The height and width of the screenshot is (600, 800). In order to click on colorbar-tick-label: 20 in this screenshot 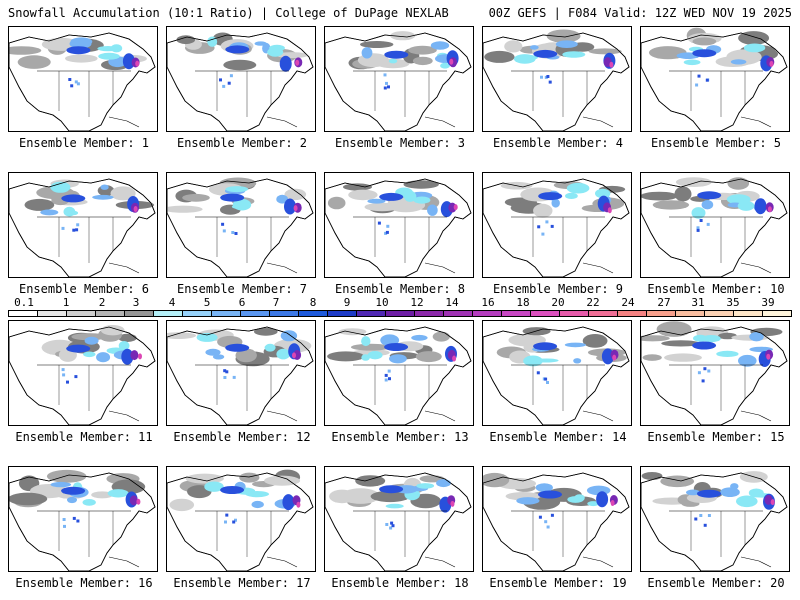, I will do `click(558, 302)`.